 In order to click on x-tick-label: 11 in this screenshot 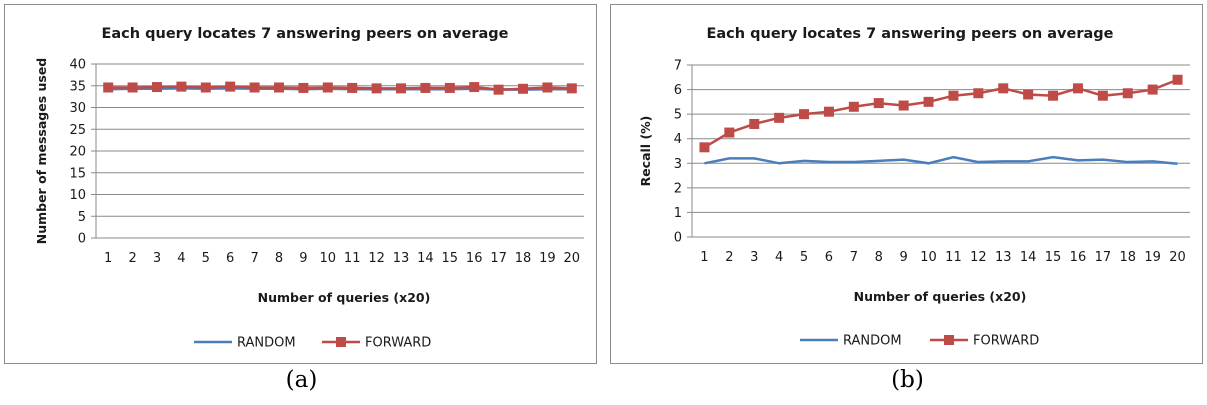, I will do `click(352, 258)`.